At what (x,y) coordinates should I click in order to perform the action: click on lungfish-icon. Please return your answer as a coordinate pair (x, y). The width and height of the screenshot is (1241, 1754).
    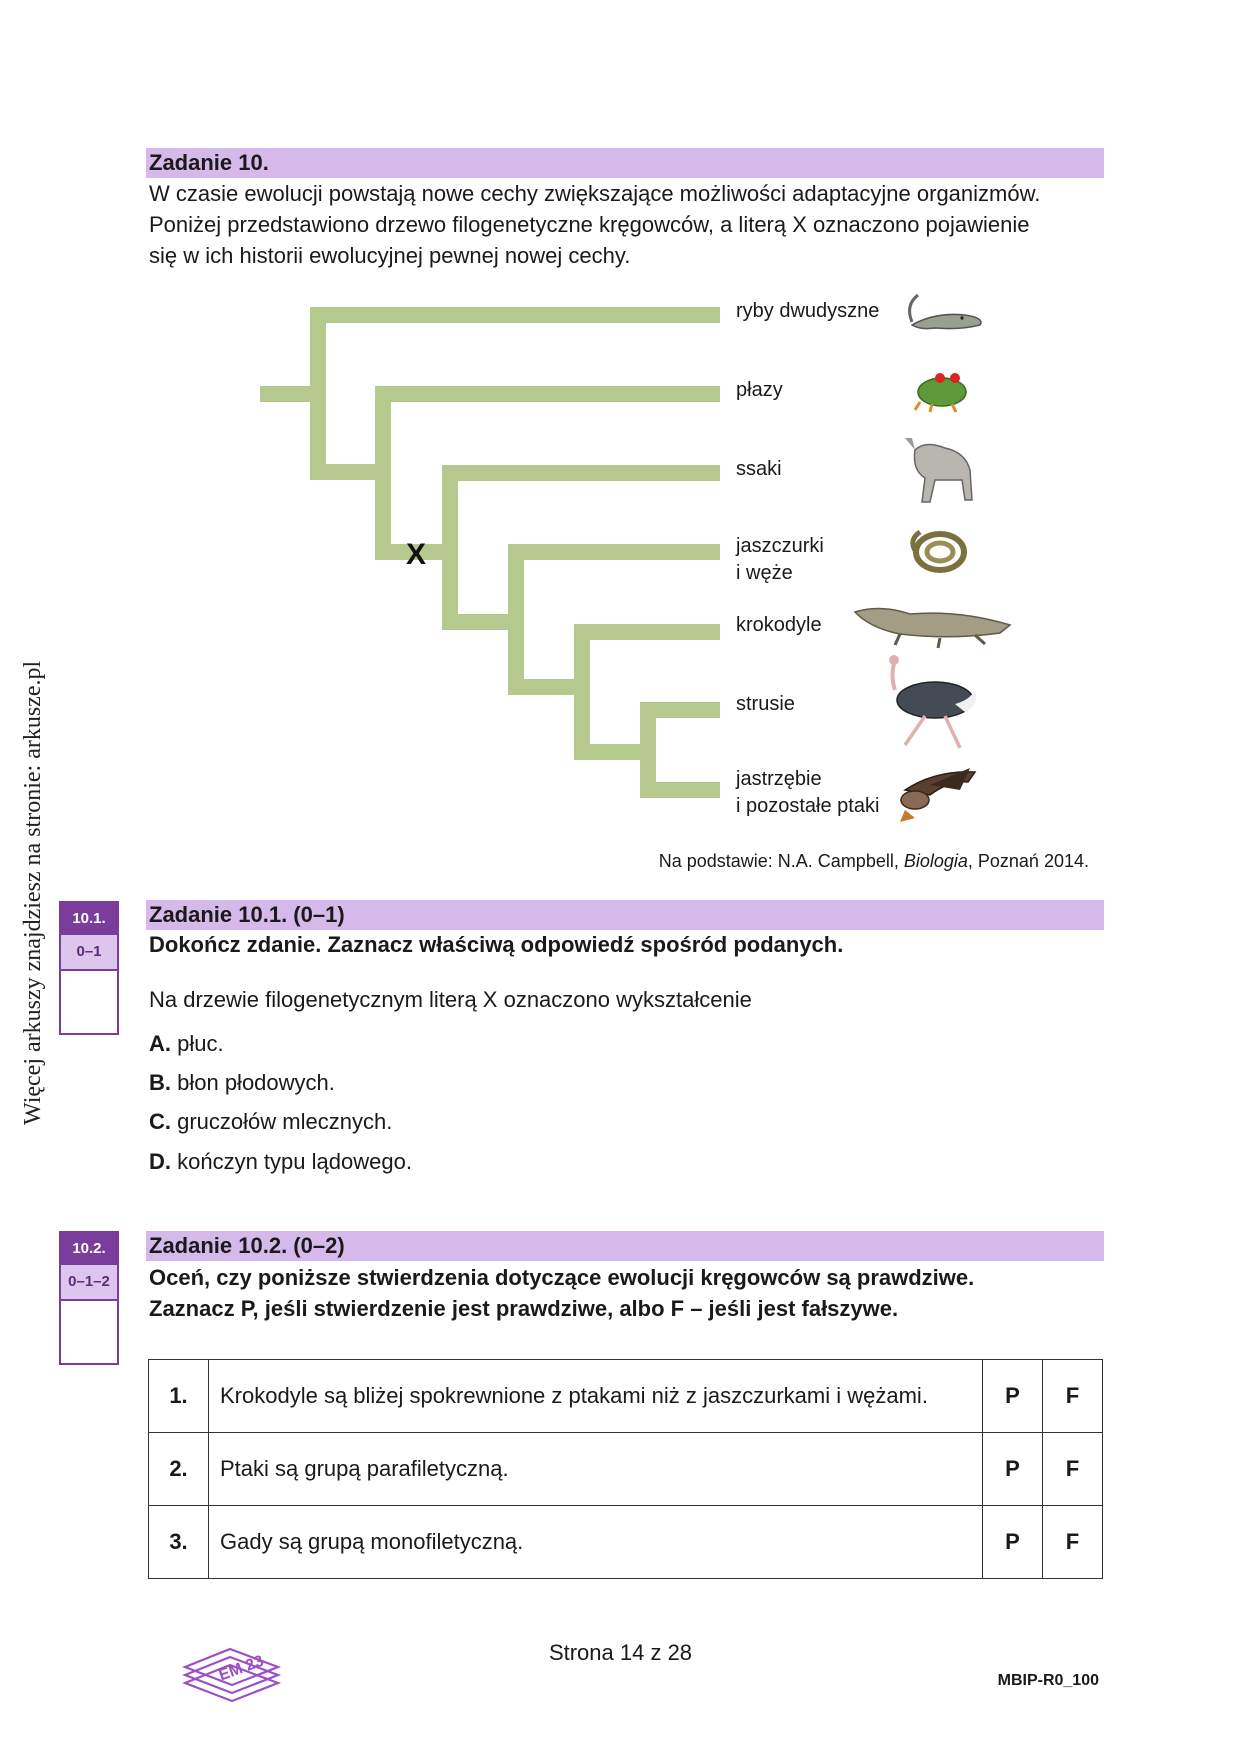
    Looking at the image, I should click on (945, 311).